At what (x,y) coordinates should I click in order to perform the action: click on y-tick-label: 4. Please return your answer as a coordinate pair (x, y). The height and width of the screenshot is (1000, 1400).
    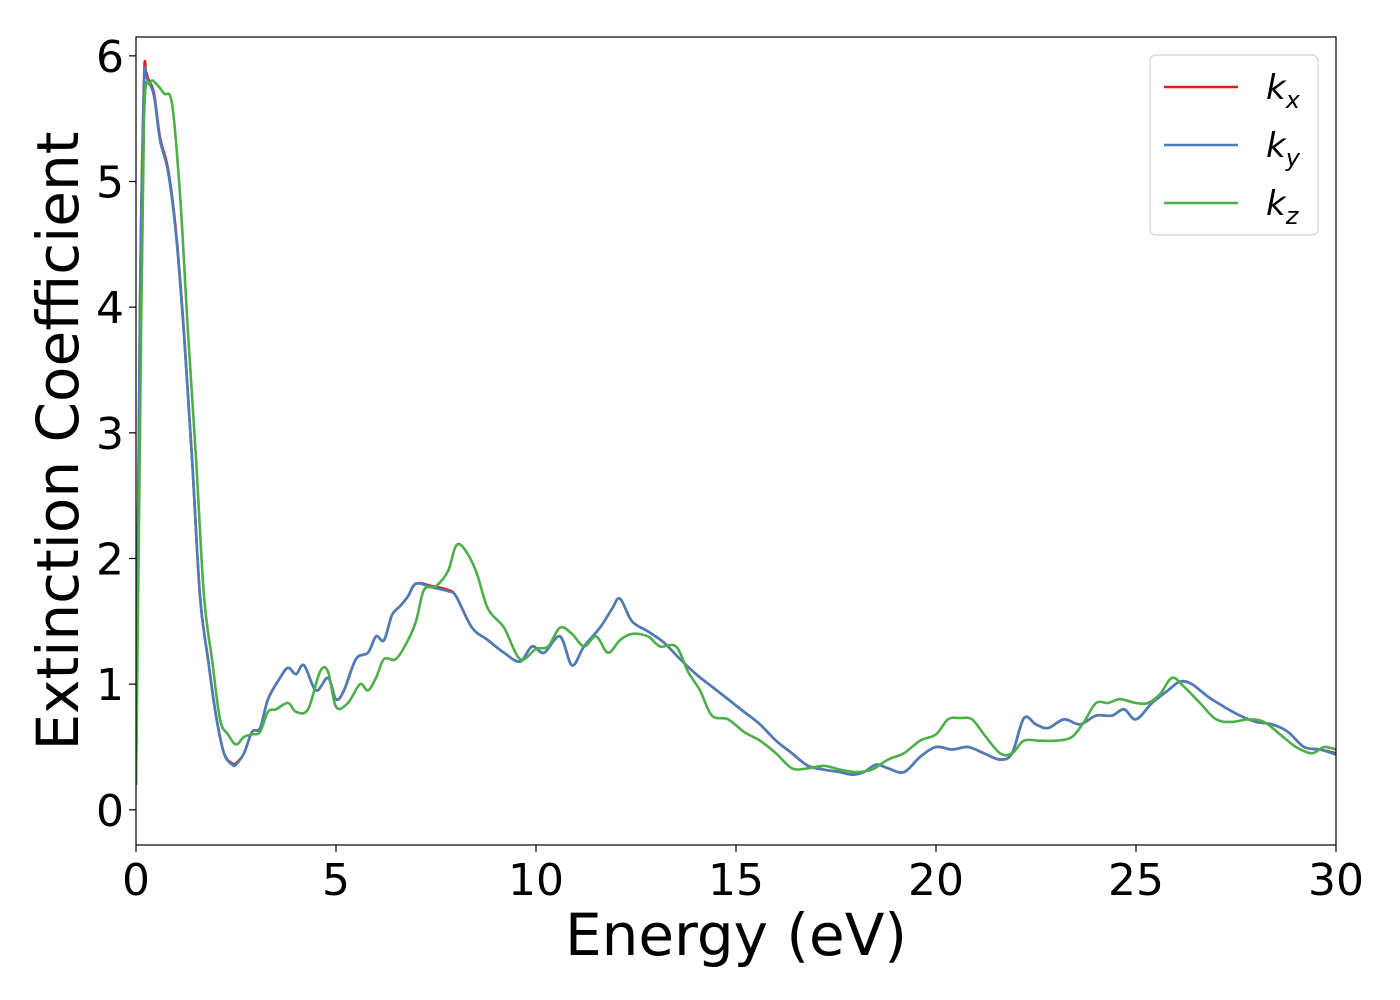
    Looking at the image, I should click on (110, 308).